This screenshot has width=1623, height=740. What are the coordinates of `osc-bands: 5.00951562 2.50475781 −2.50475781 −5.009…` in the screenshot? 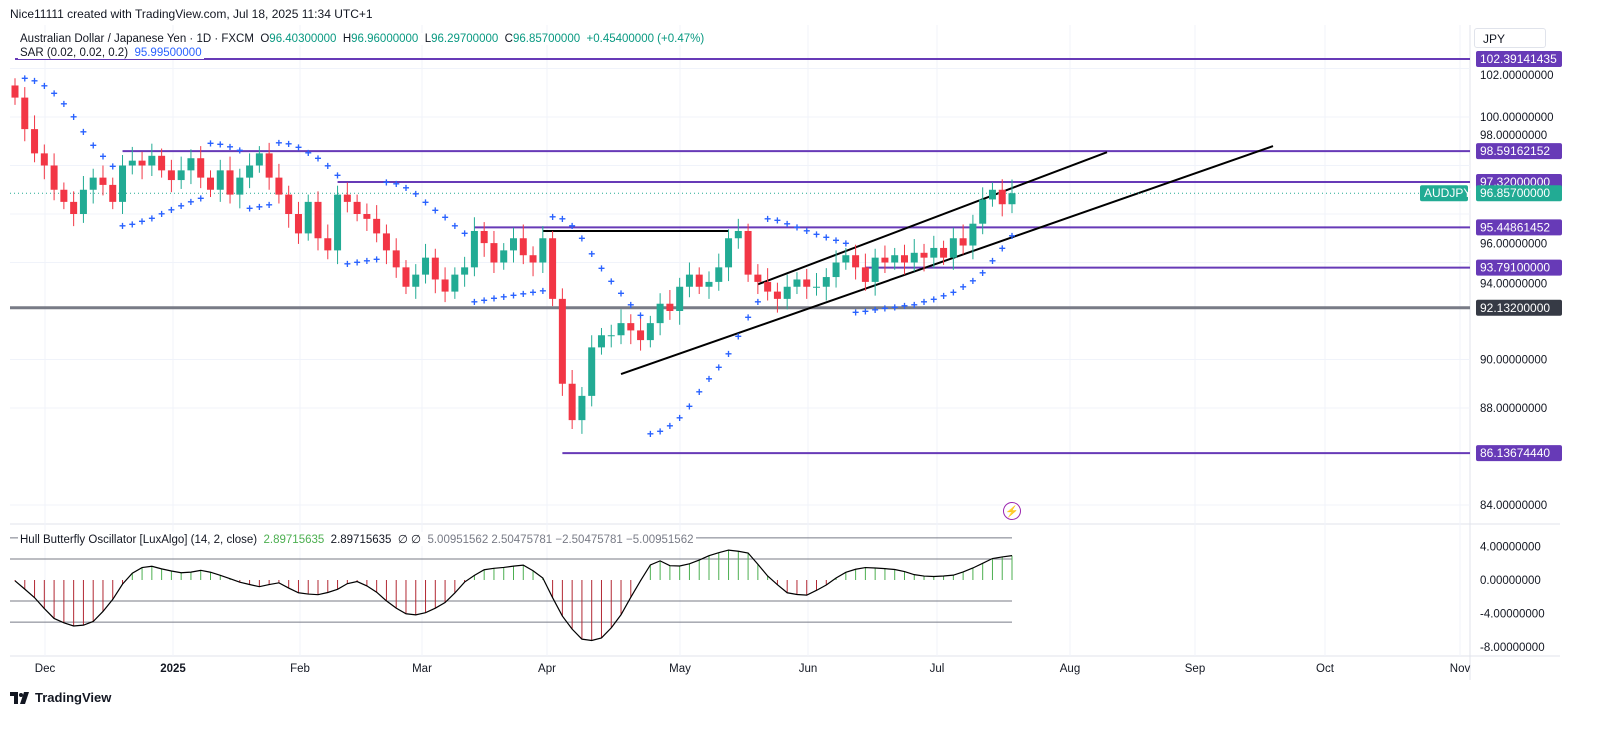 It's located at (560, 540).